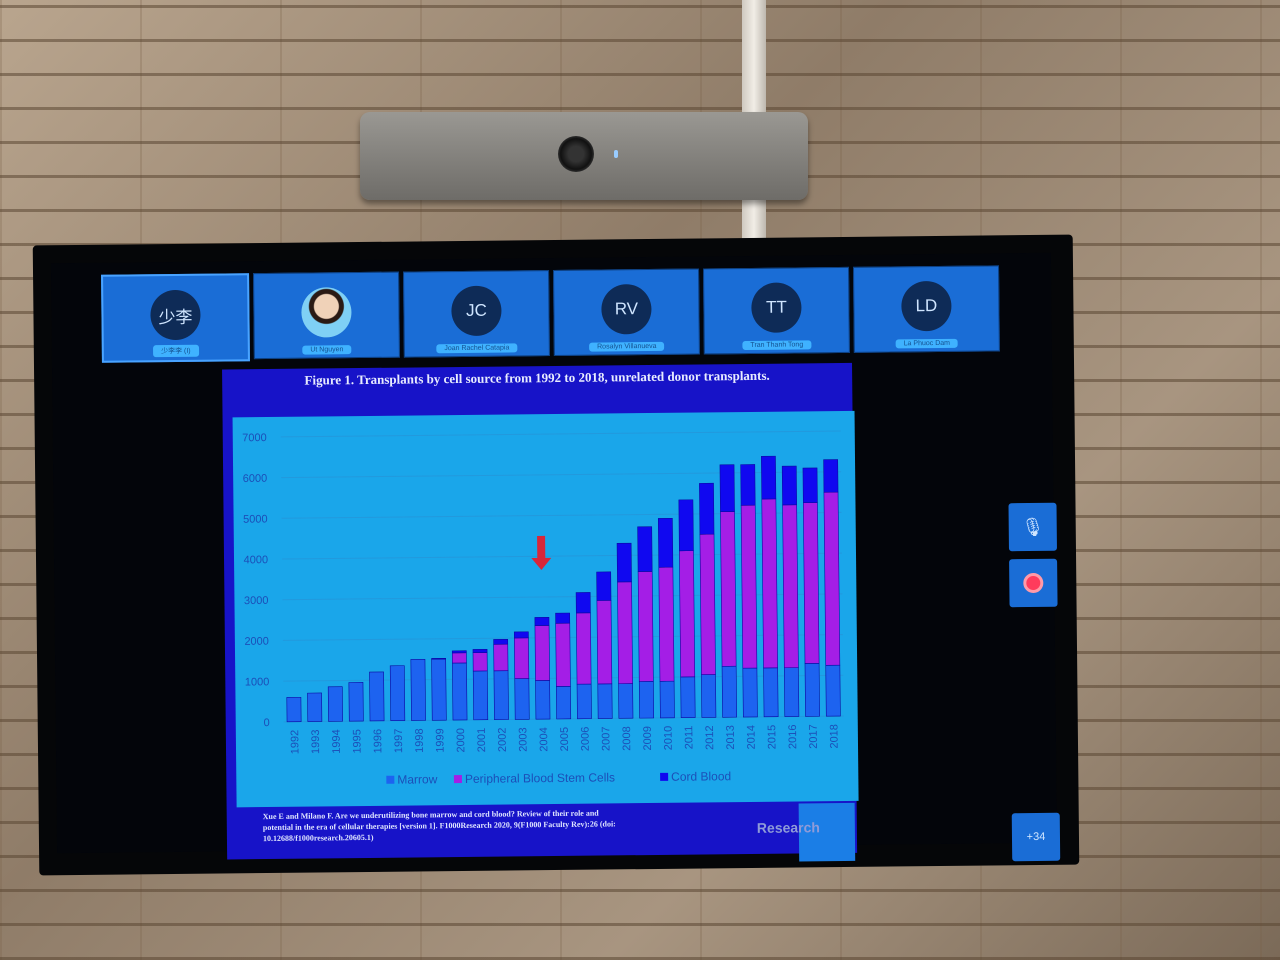 The height and width of the screenshot is (960, 1280). What do you see at coordinates (482, 740) in the screenshot?
I see `x-tick-label: 2001` at bounding box center [482, 740].